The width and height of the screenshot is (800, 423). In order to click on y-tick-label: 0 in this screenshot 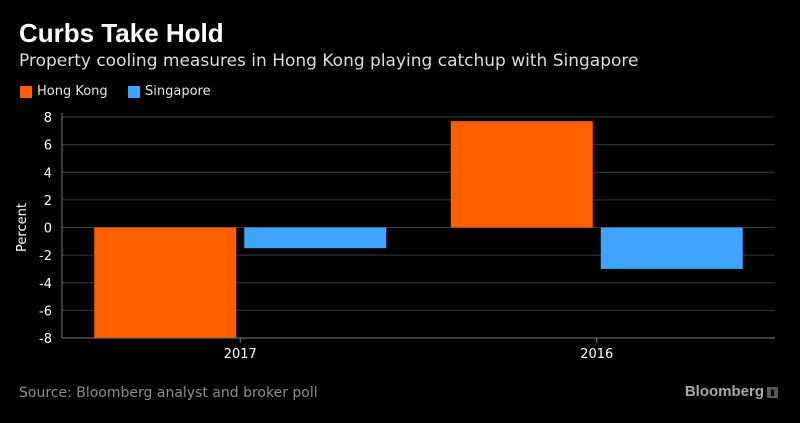, I will do `click(48, 229)`.